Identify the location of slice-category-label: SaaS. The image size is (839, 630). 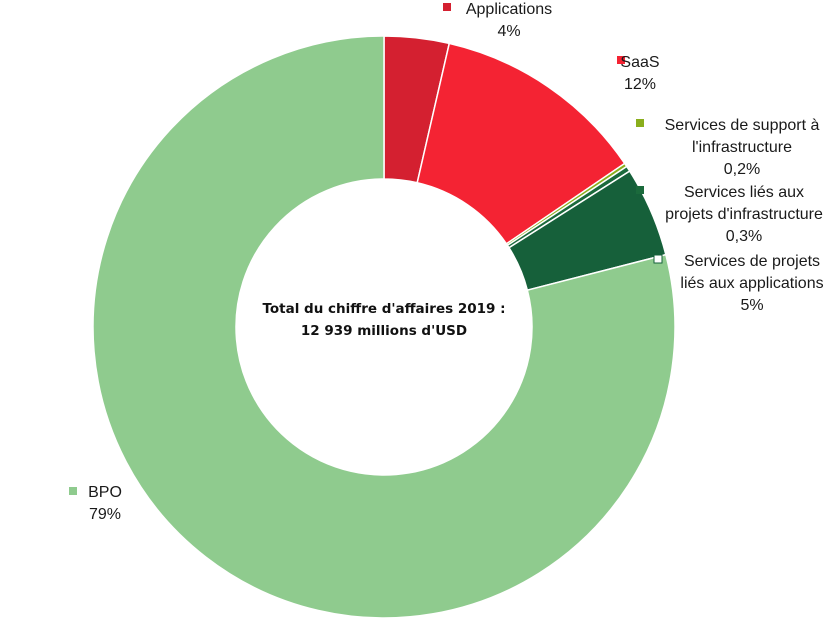
(639, 62).